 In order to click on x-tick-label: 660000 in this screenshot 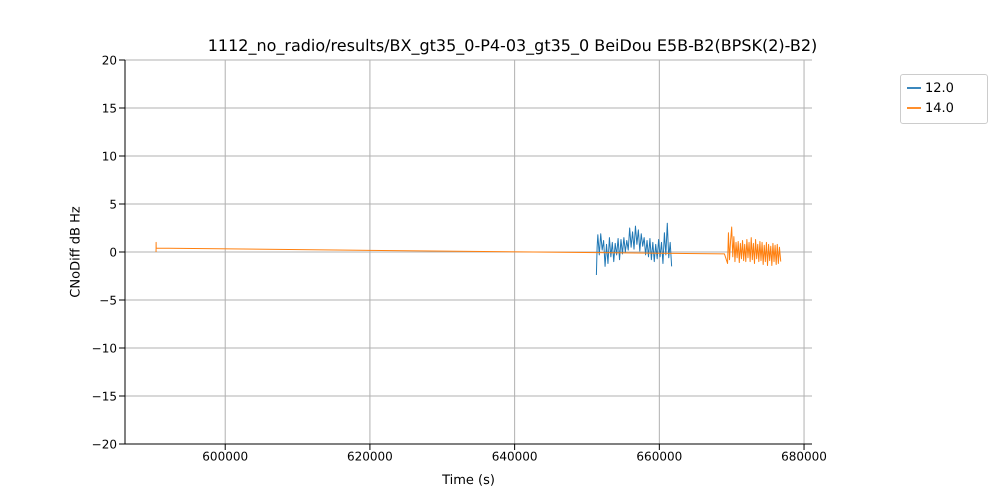, I will do `click(659, 457)`.